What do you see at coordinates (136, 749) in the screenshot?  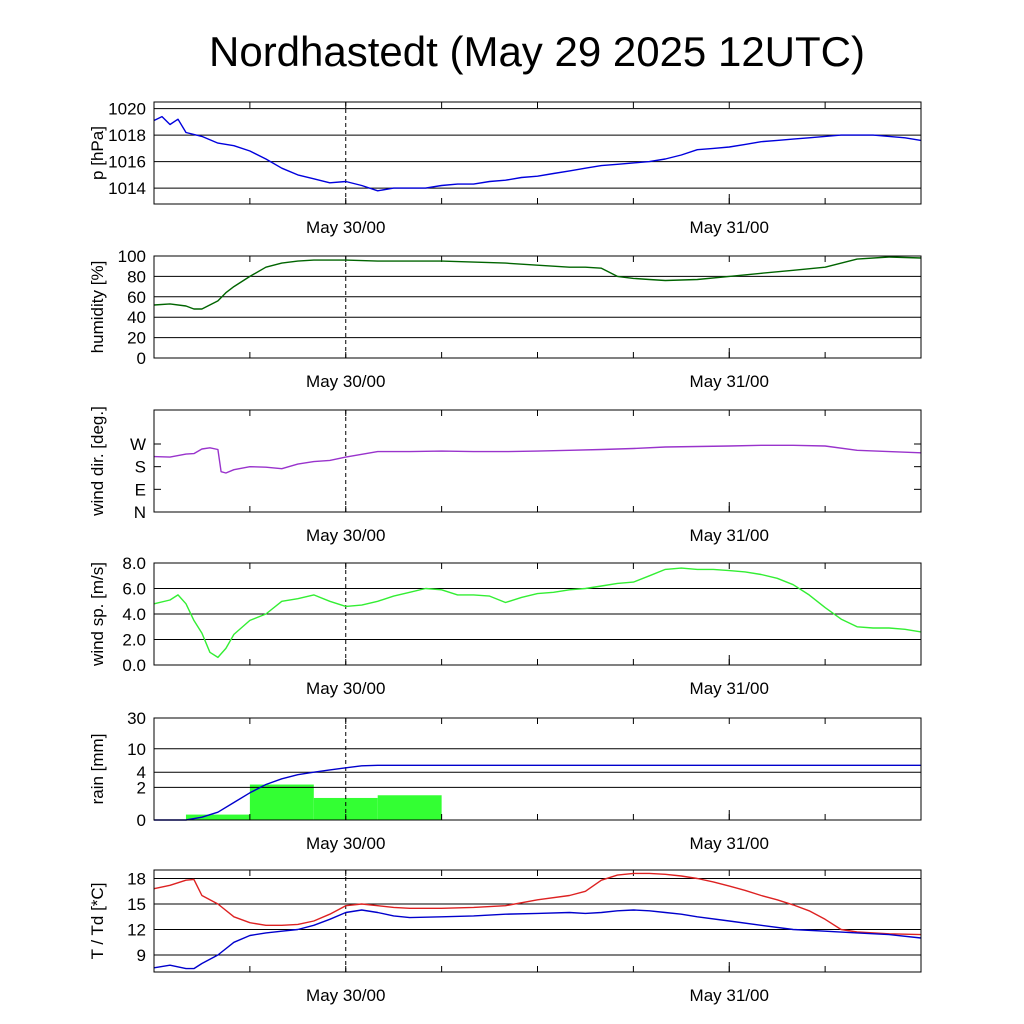 I see `y-tick-label: 10` at bounding box center [136, 749].